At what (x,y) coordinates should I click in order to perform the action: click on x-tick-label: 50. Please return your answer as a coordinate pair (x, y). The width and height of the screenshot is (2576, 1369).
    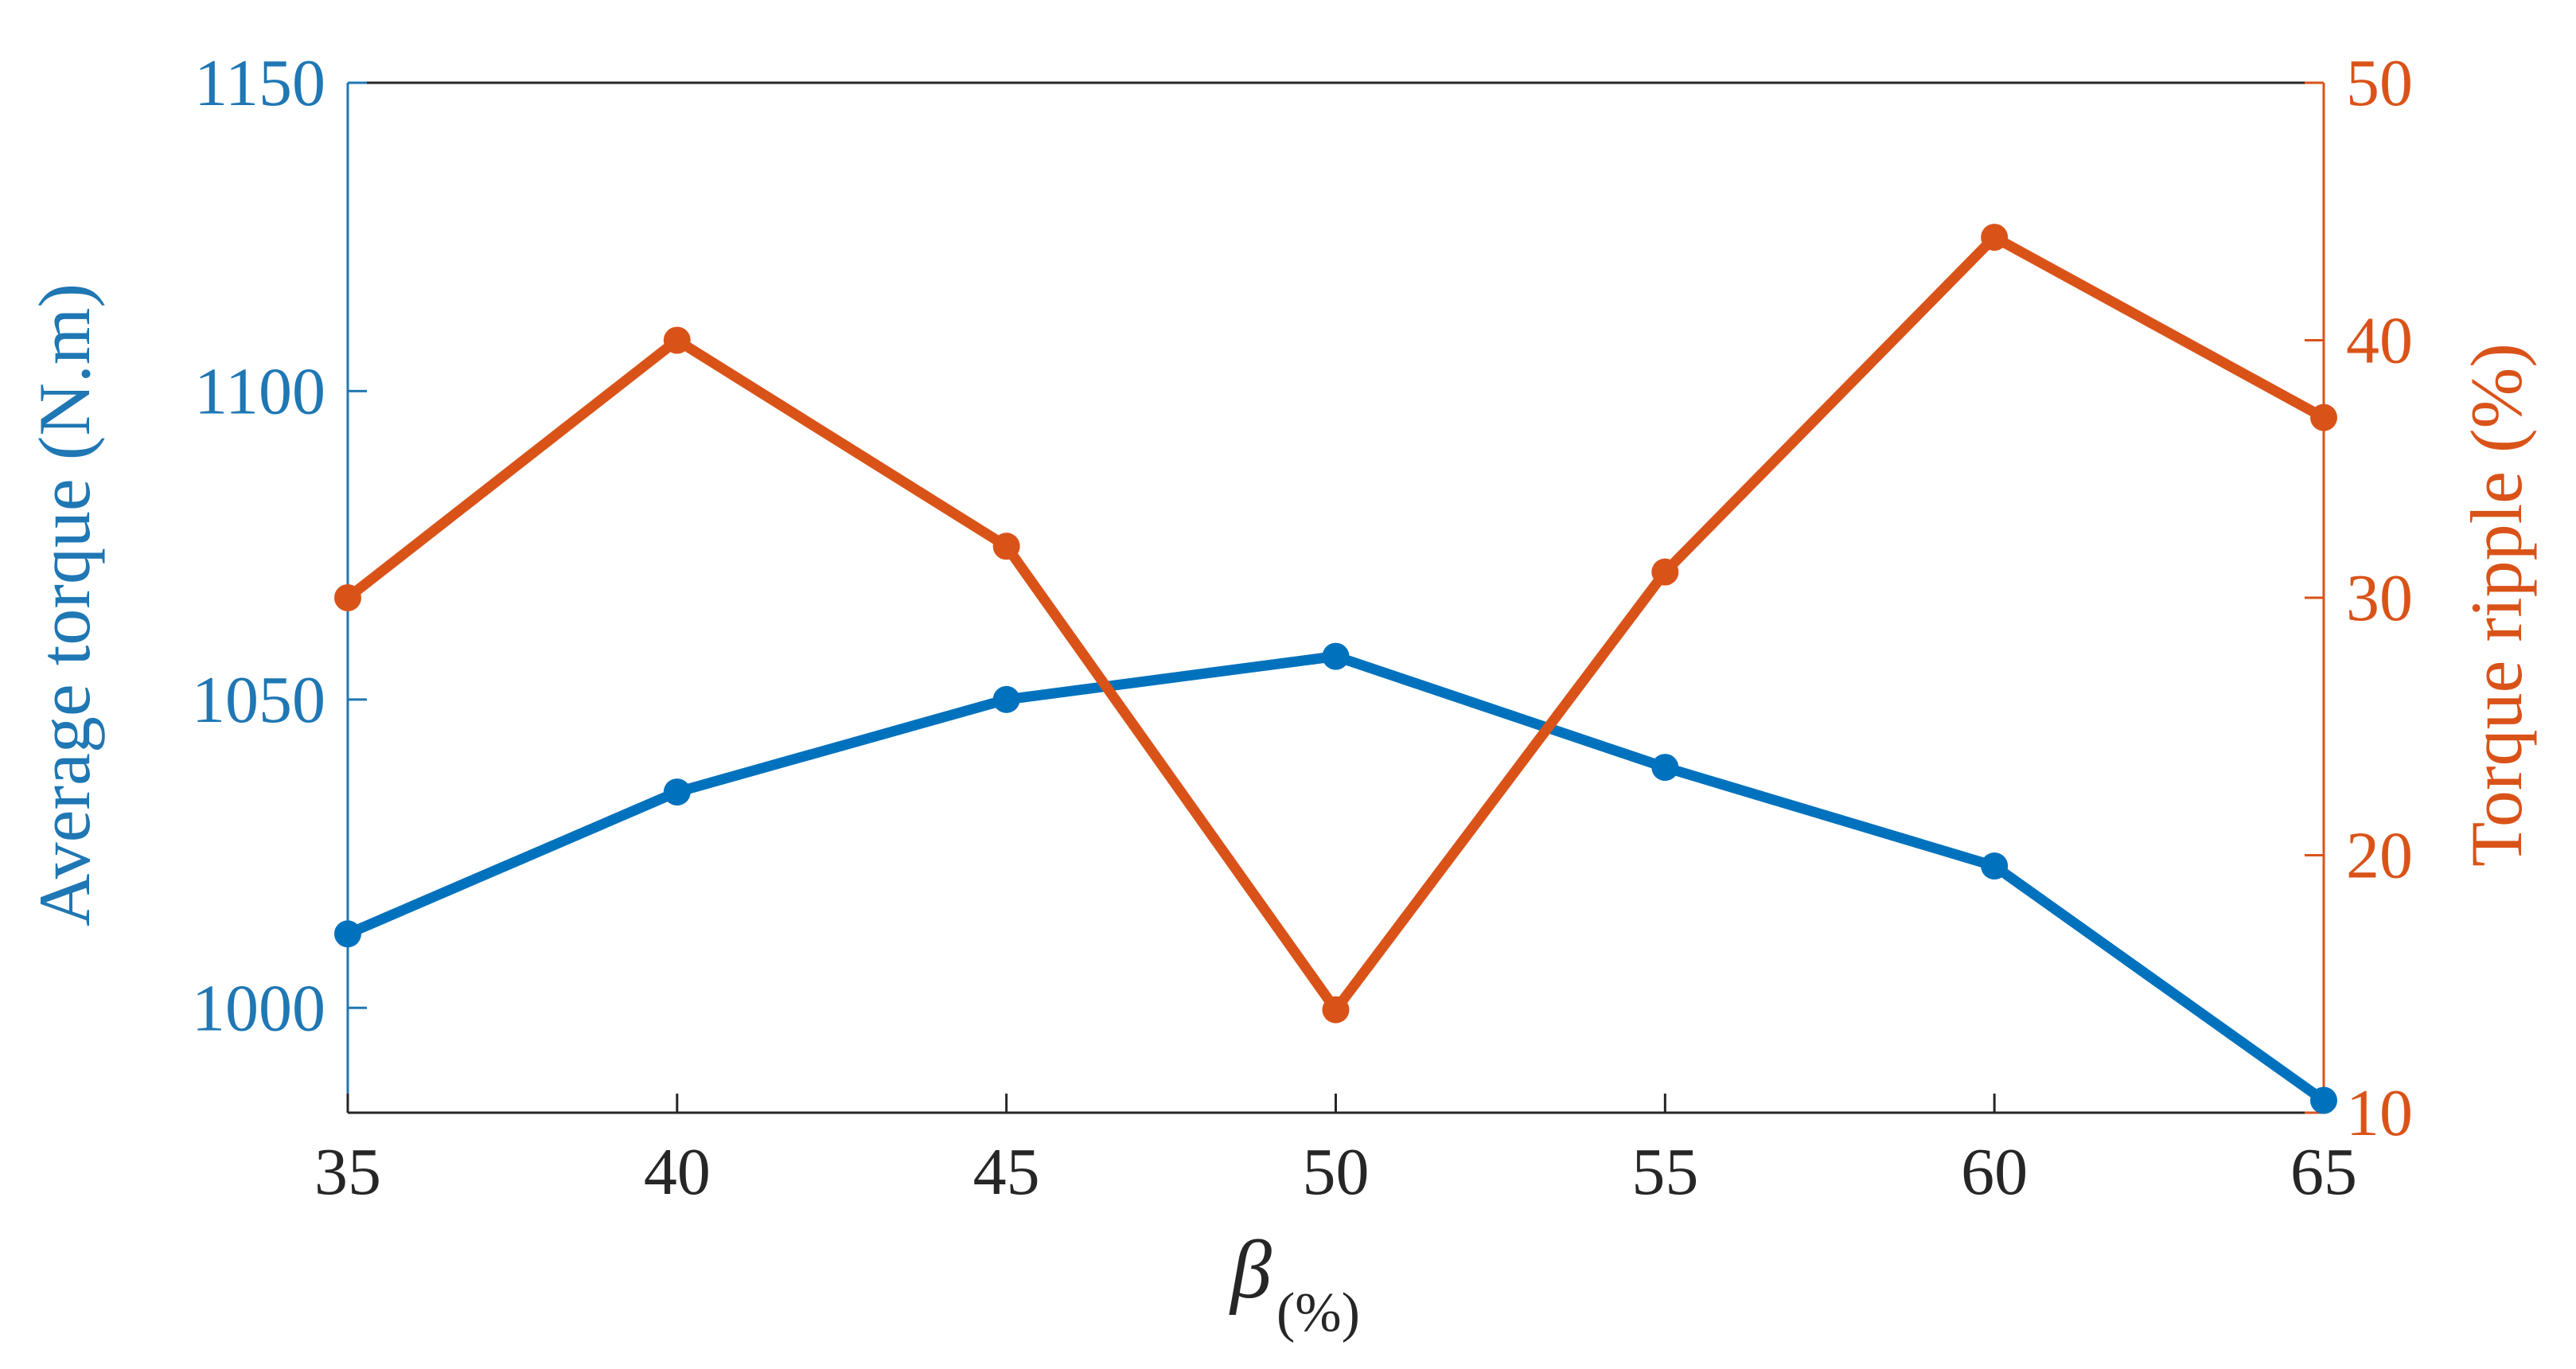
    Looking at the image, I should click on (1336, 1172).